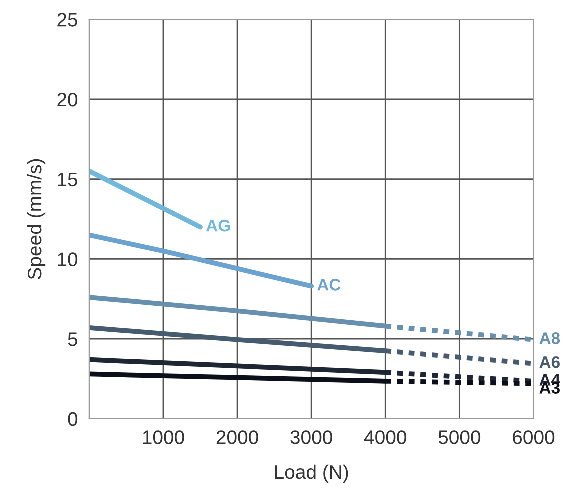 This screenshot has width=577, height=490. What do you see at coordinates (534, 437) in the screenshot?
I see `x-tick-label: 6000` at bounding box center [534, 437].